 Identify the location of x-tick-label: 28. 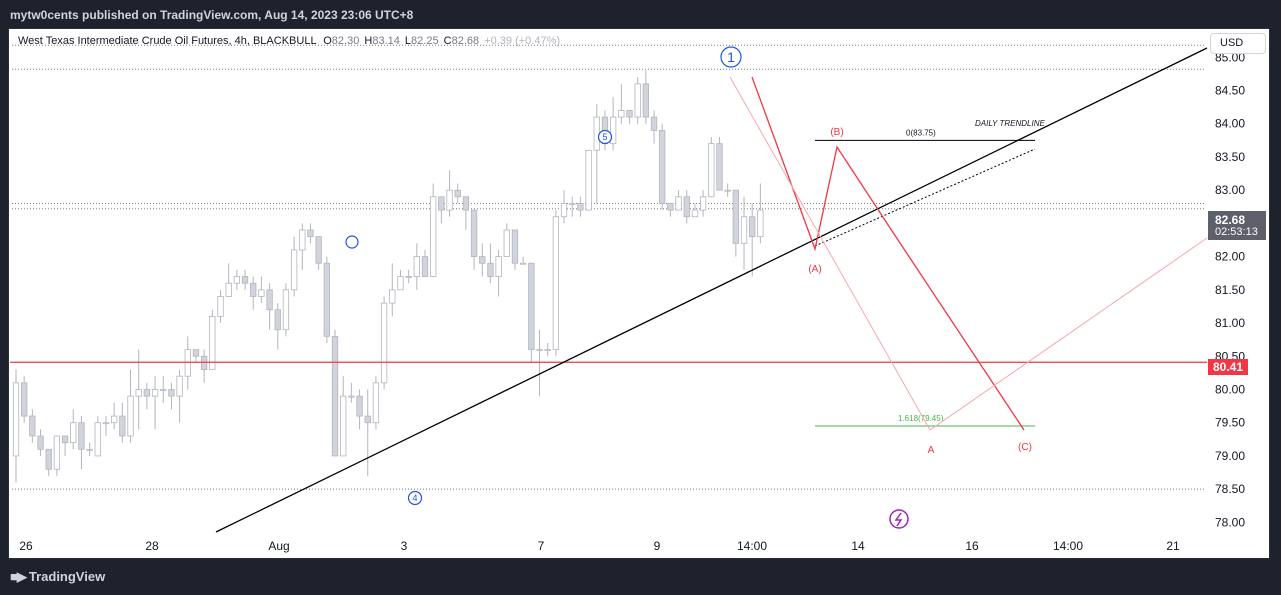
(152, 546).